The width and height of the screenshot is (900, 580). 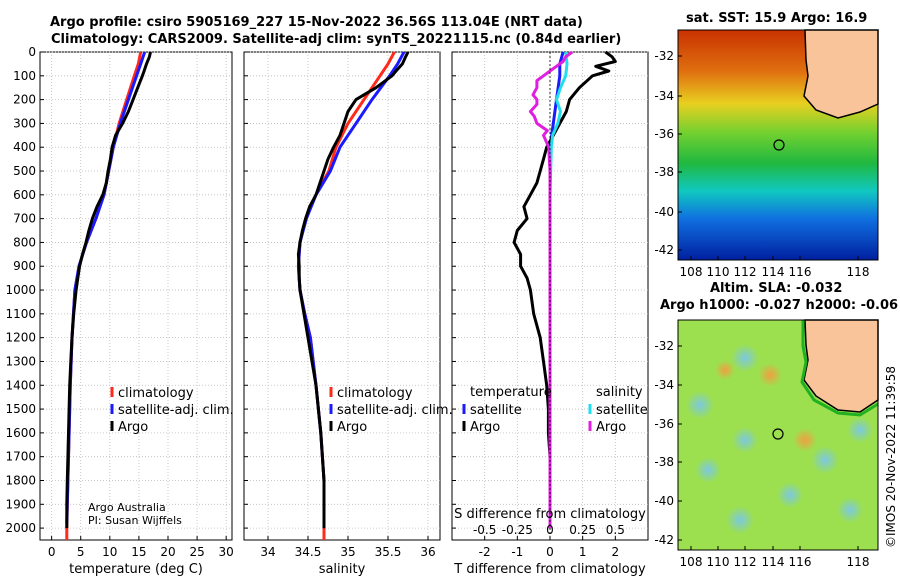 What do you see at coordinates (24, 76) in the screenshot?
I see `y-tick-label: 100` at bounding box center [24, 76].